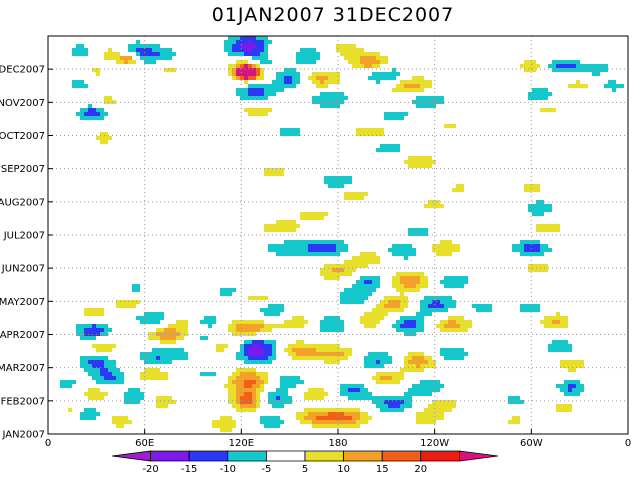 This screenshot has height=480, width=640. I want to click on colorbar-label: -10, so click(228, 469).